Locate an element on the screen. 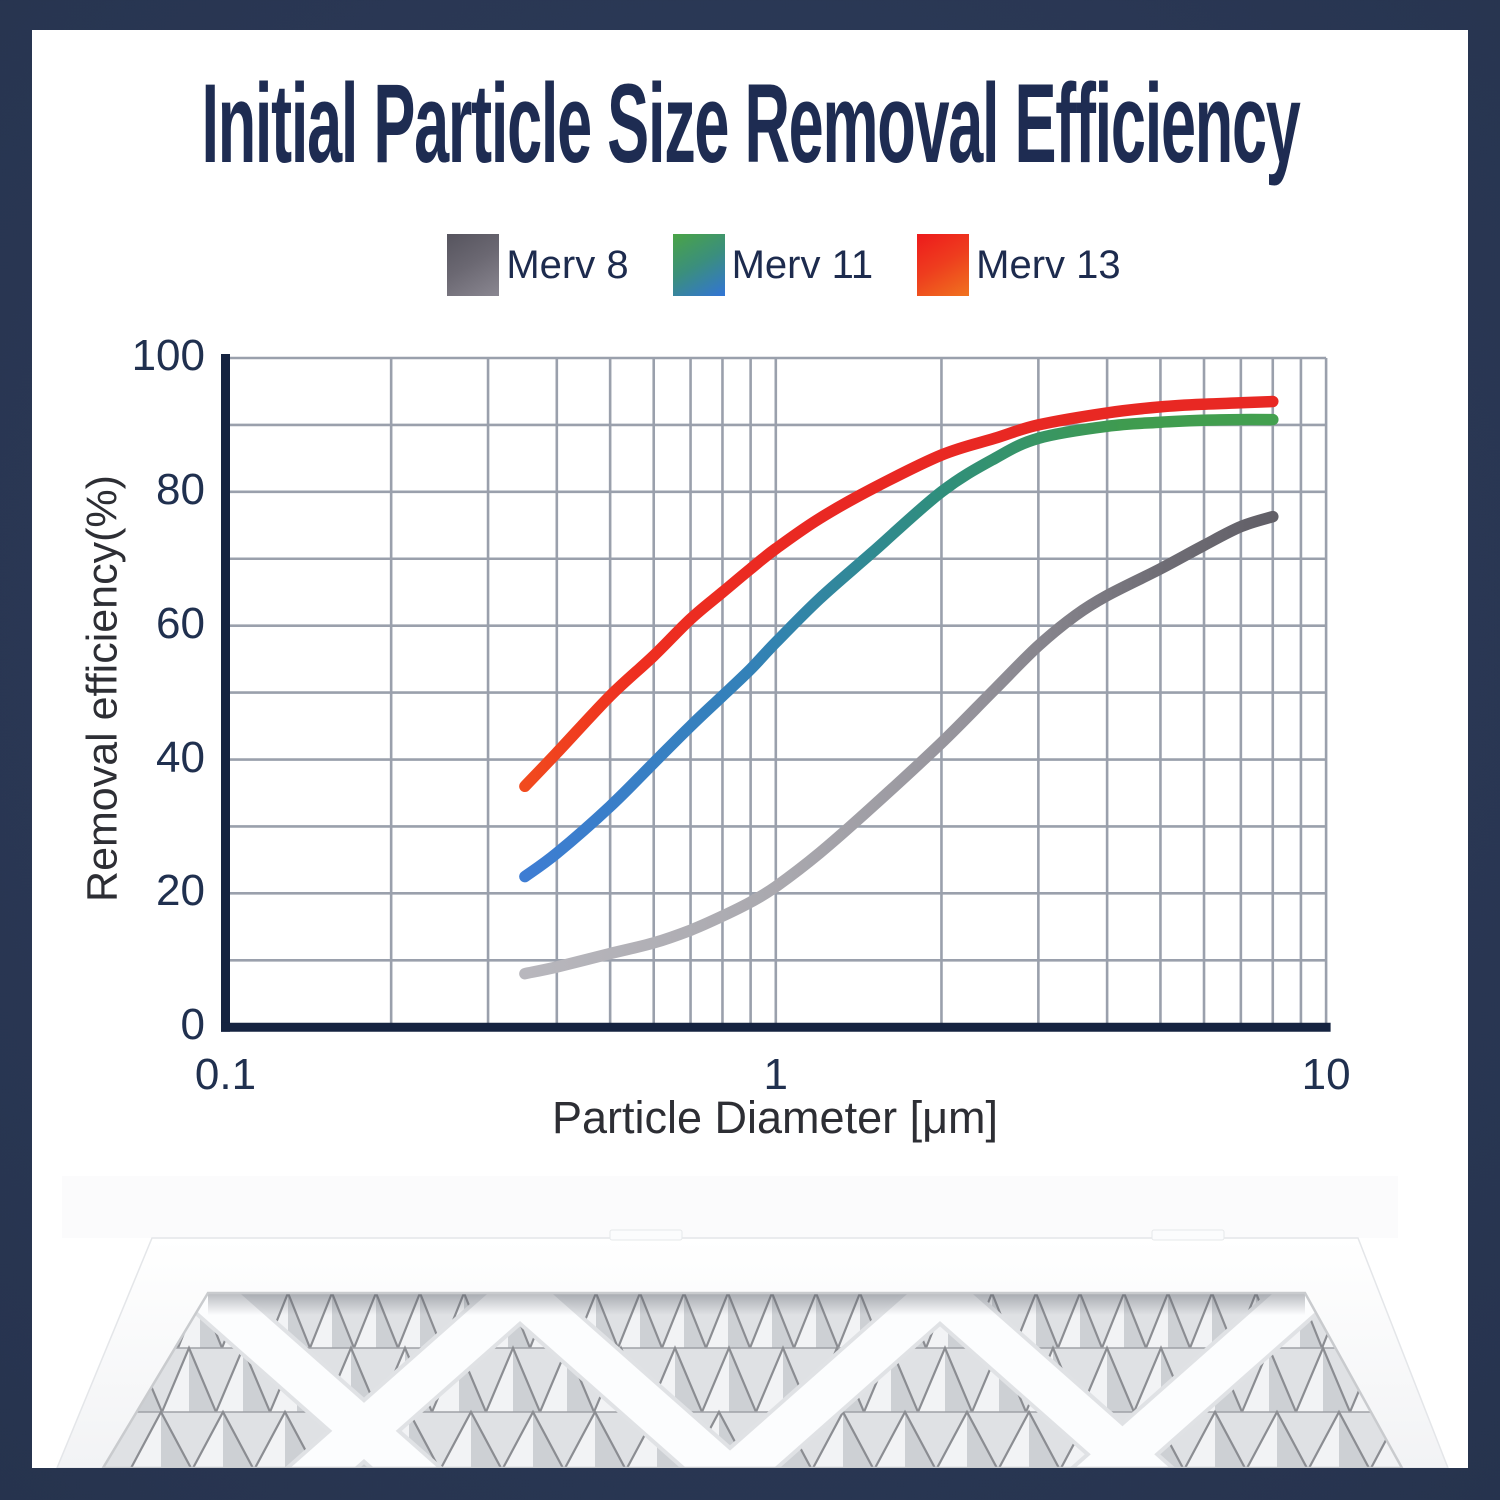 The height and width of the screenshot is (1500, 1500). merv8-color-swatch is located at coordinates (473, 265).